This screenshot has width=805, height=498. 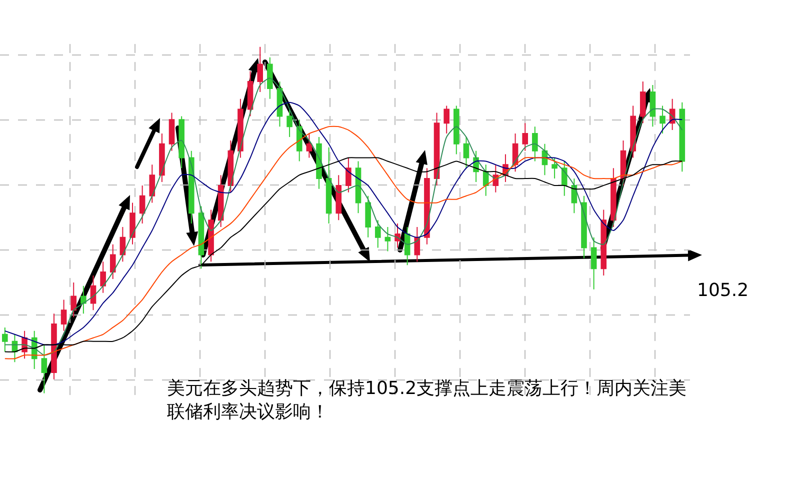 What do you see at coordinates (723, 290) in the screenshot?
I see `text: 105.2` at bounding box center [723, 290].